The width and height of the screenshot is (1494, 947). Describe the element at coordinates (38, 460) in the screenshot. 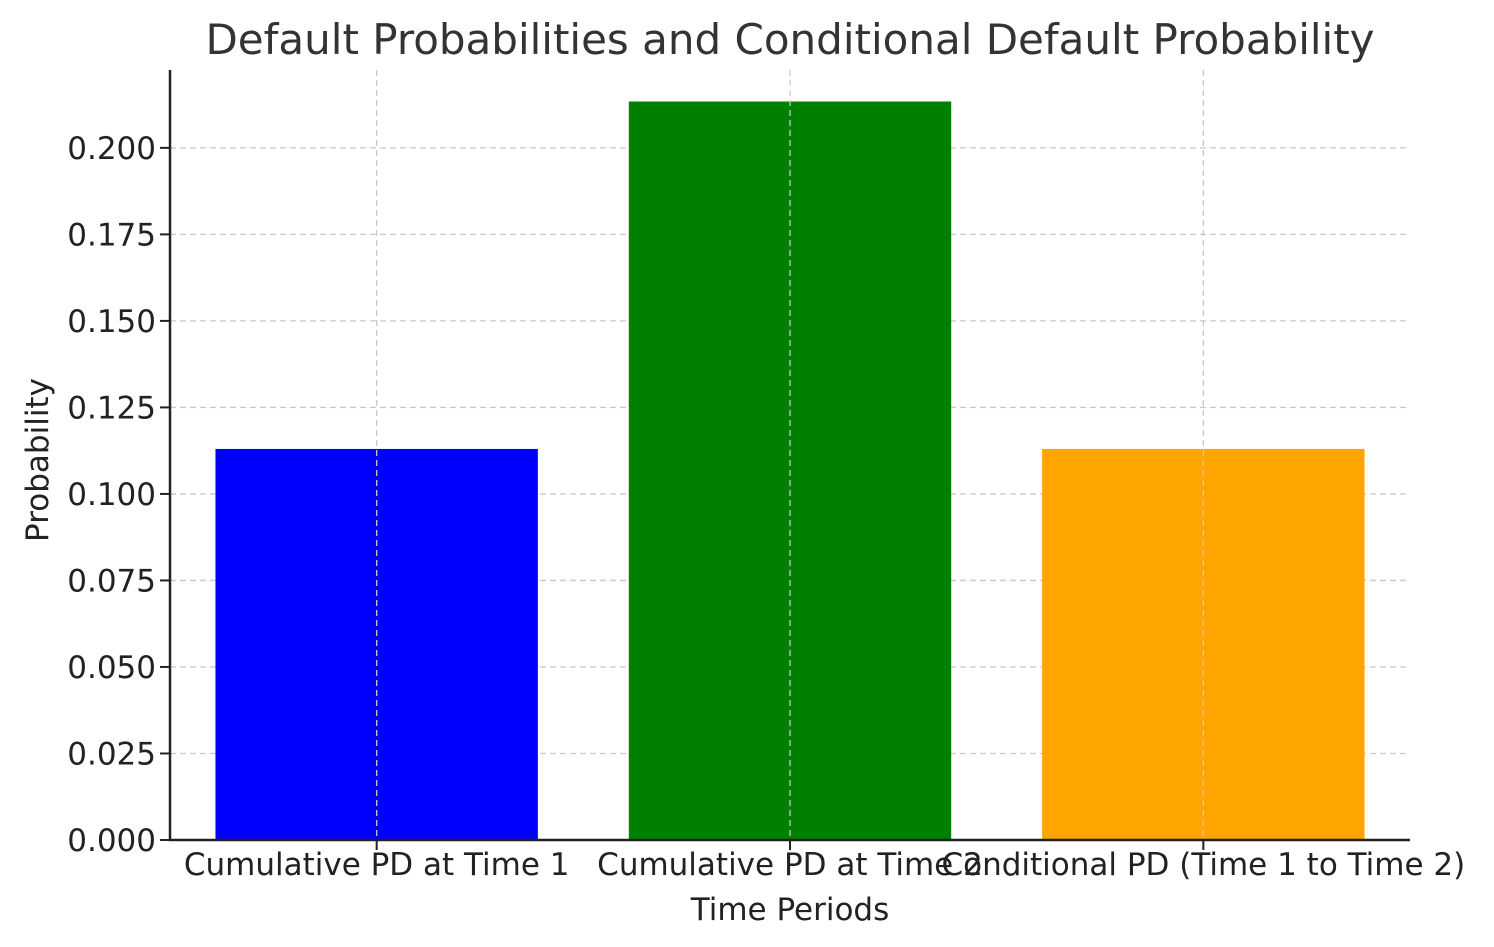

I see `y-axis-label: Probability` at that location.